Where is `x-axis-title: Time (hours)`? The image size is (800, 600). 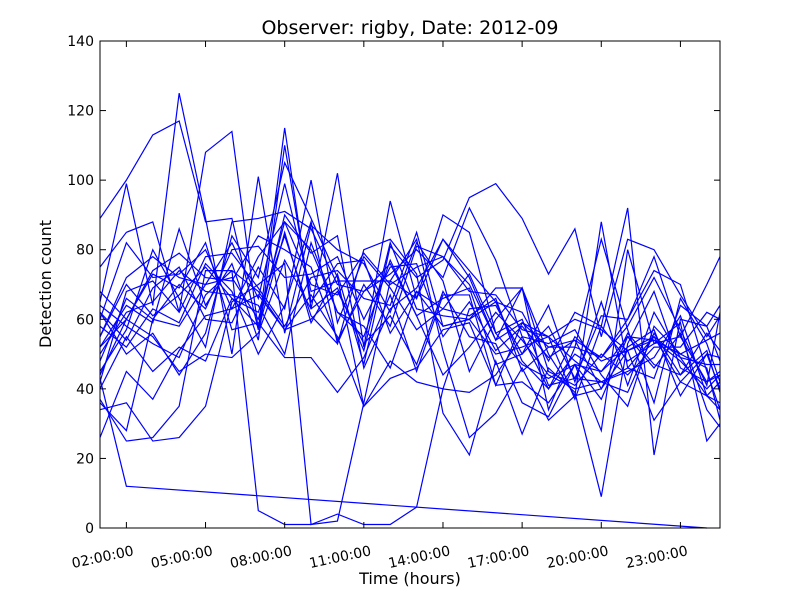
x-axis-title: Time (hours) is located at coordinates (409, 578).